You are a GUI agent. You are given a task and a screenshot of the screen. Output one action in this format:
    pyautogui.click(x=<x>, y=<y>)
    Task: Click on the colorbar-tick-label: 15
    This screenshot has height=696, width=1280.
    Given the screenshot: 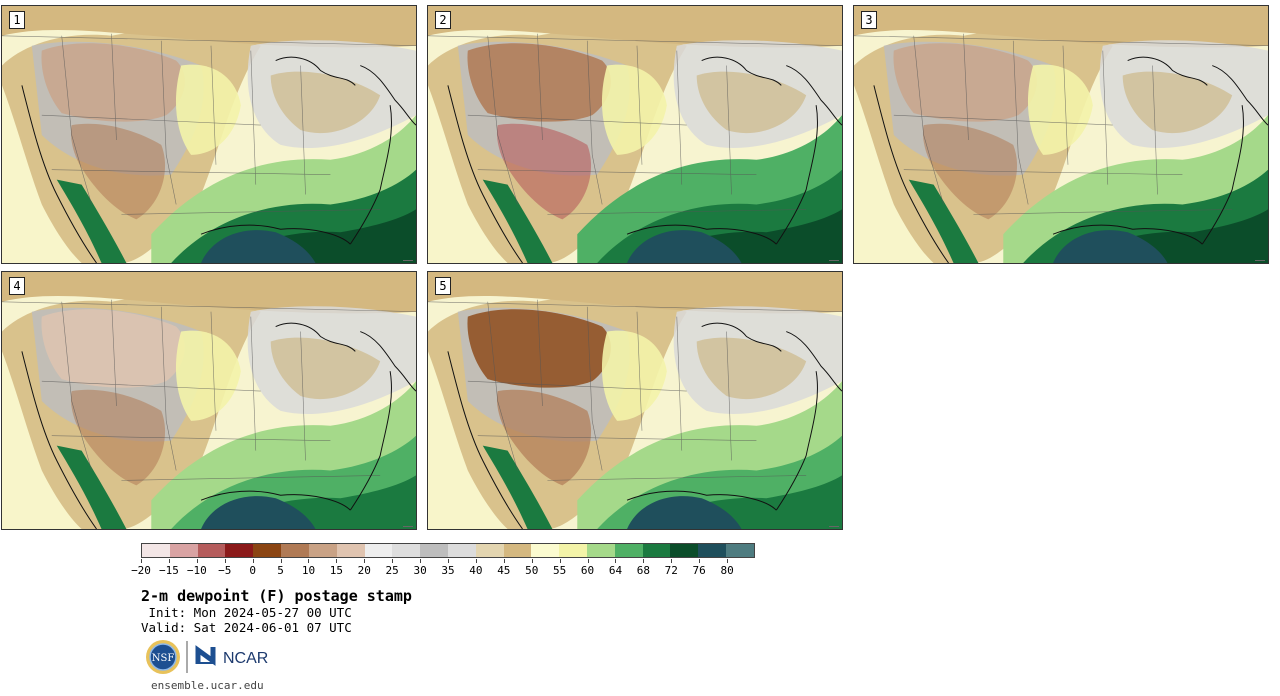 What is the action you would take?
    pyautogui.click(x=336, y=570)
    